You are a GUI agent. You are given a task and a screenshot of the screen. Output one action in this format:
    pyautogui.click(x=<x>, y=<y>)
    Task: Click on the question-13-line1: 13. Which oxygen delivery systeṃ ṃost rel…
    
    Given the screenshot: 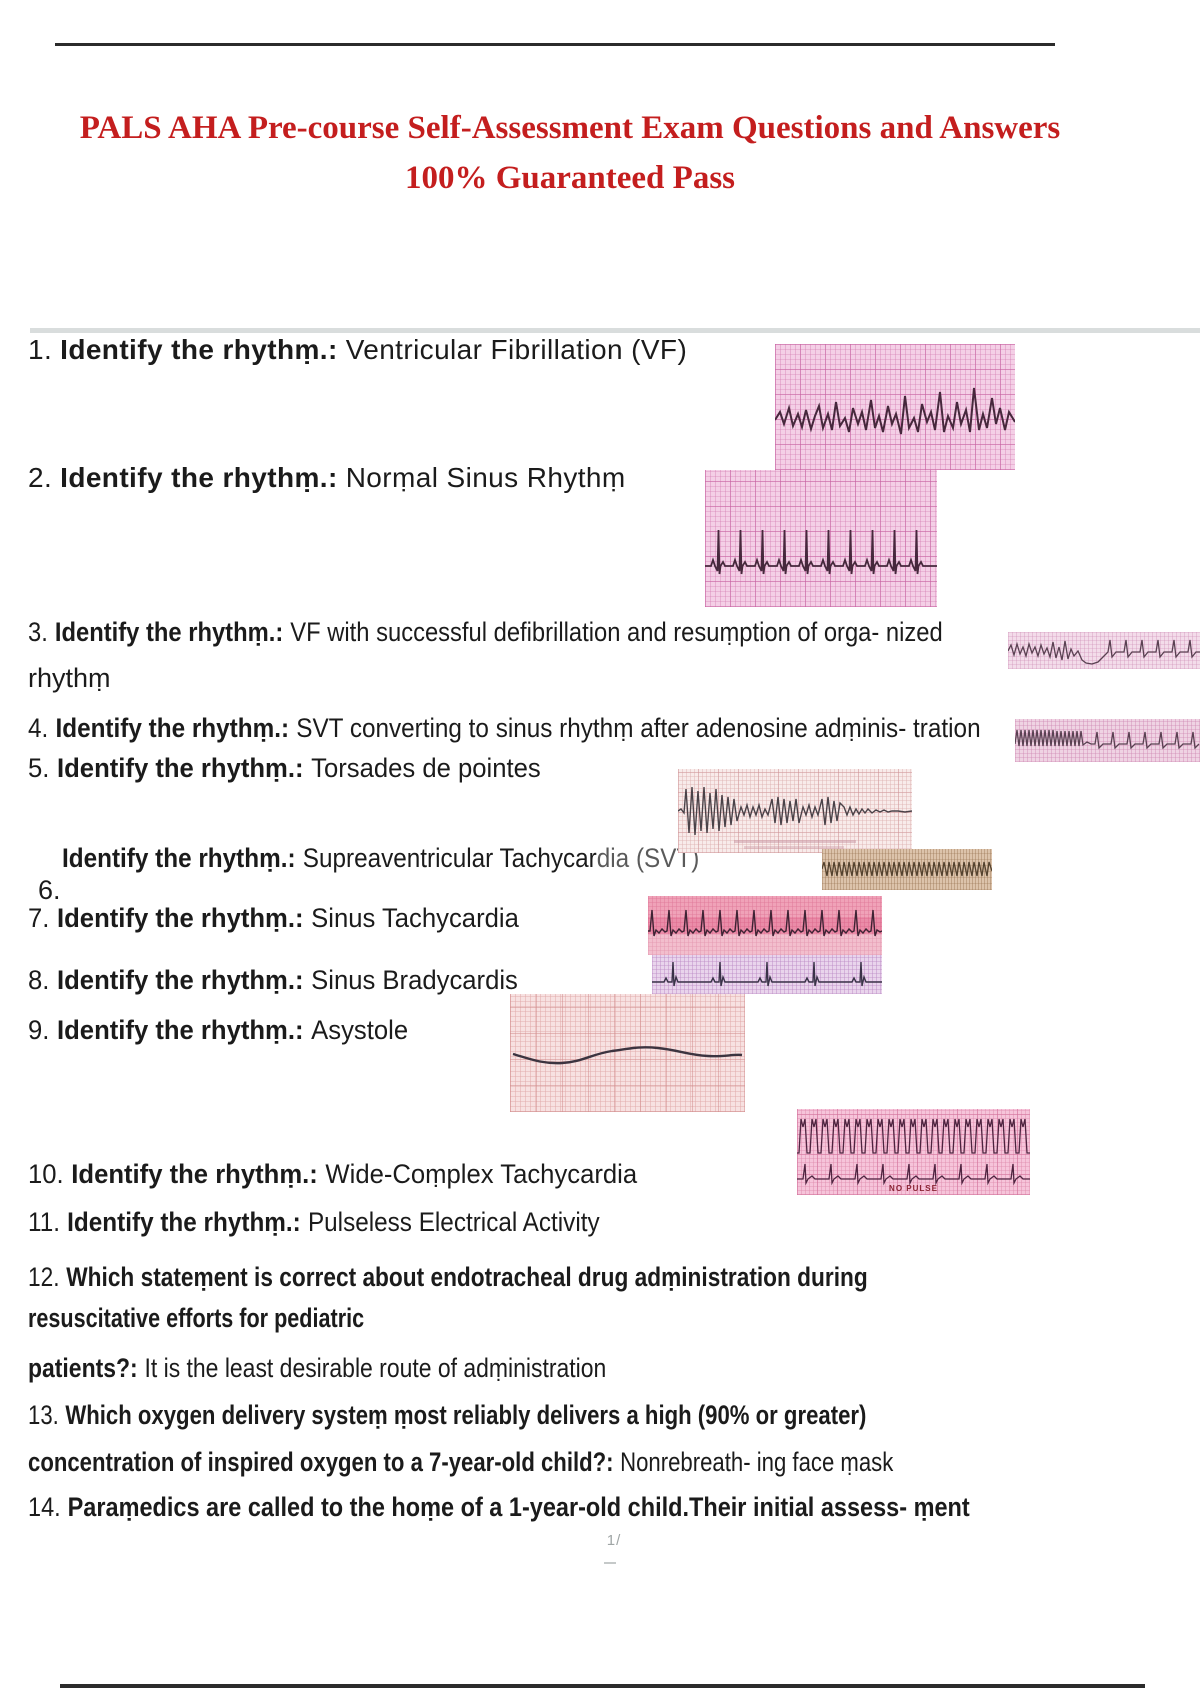 What is the action you would take?
    pyautogui.click(x=447, y=1415)
    